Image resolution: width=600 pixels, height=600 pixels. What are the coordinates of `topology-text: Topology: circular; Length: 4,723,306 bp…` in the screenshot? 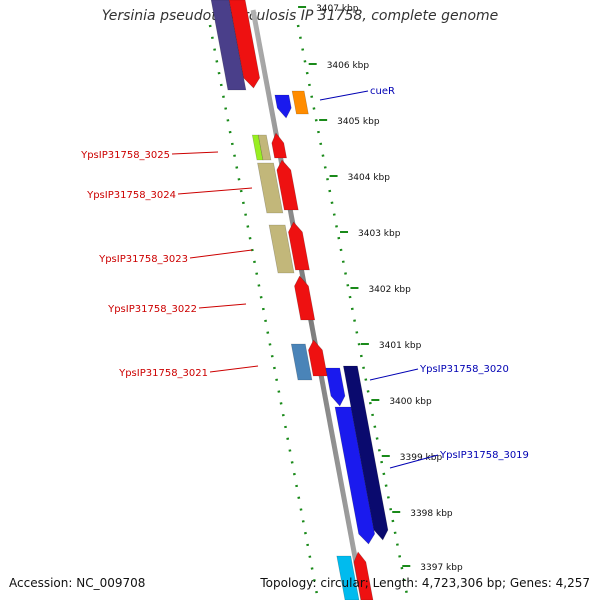 It's located at (425, 583).